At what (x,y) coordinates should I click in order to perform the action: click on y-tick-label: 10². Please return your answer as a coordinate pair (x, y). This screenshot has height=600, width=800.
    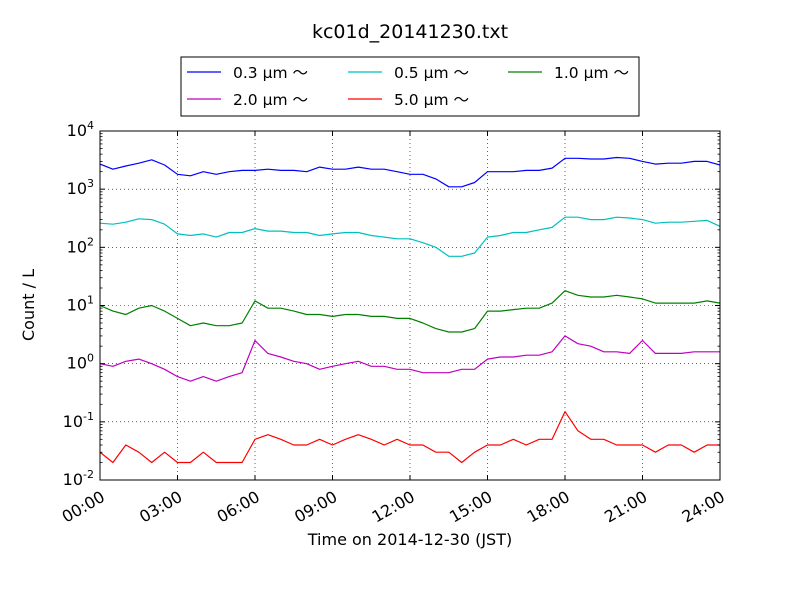
    Looking at the image, I should click on (80, 245).